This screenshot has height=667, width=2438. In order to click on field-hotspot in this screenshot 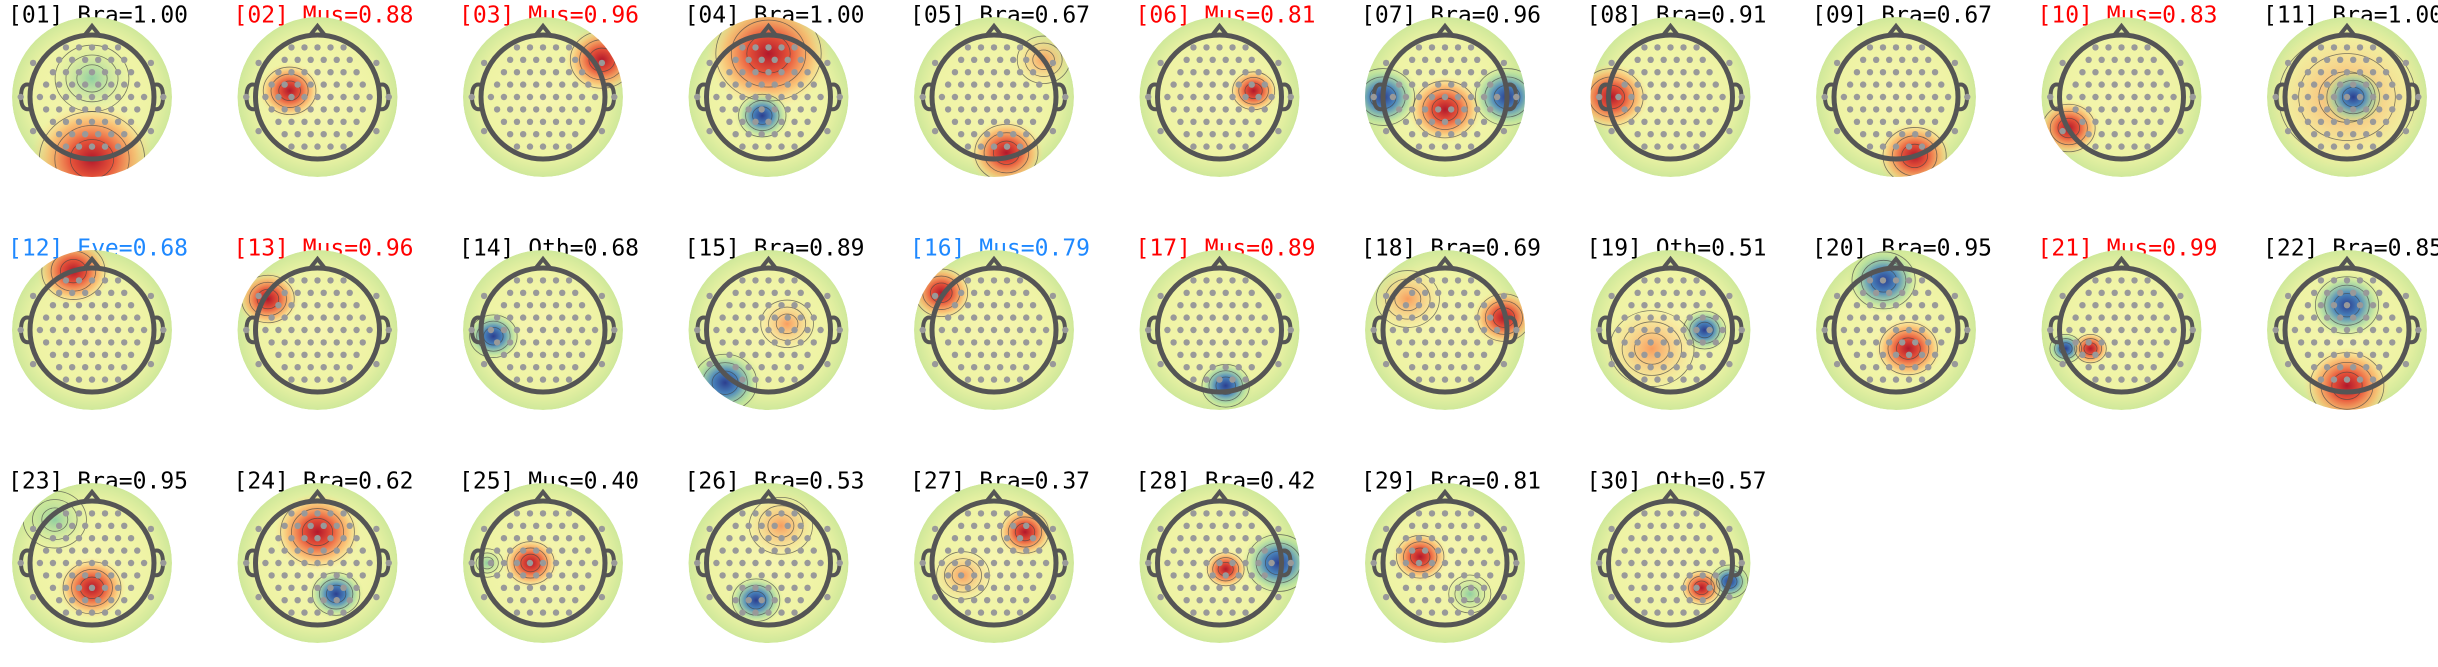, I will do `click(1445, 109)`.